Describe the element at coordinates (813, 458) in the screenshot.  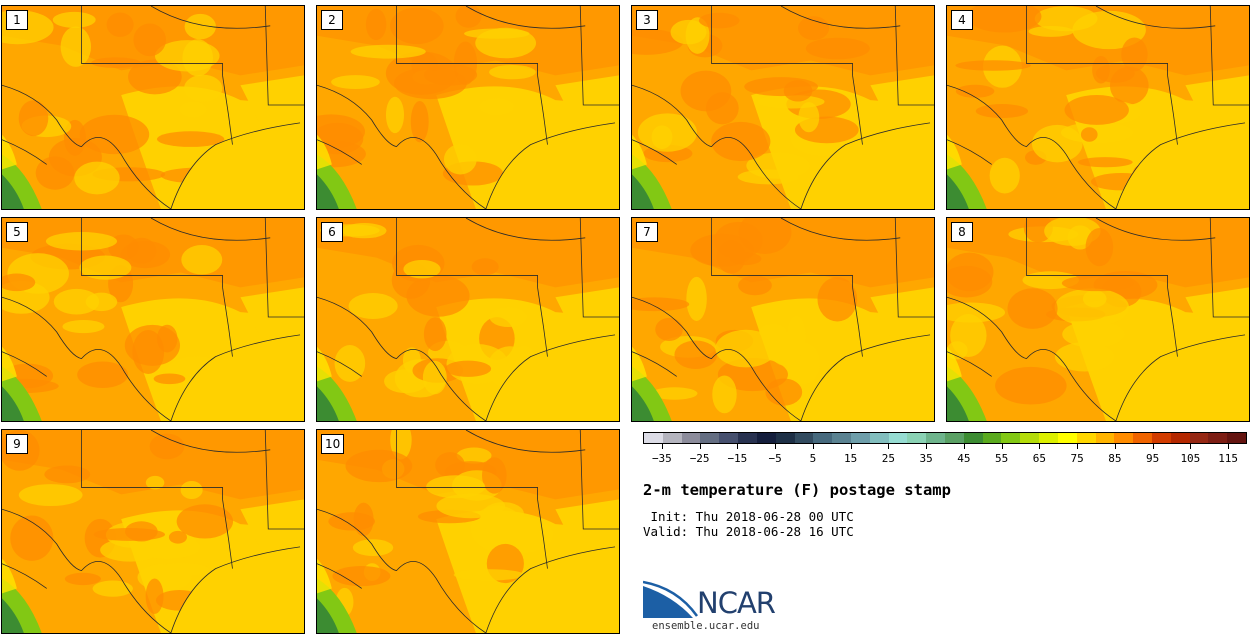
I see `colorbar-tick-label: 5` at that location.